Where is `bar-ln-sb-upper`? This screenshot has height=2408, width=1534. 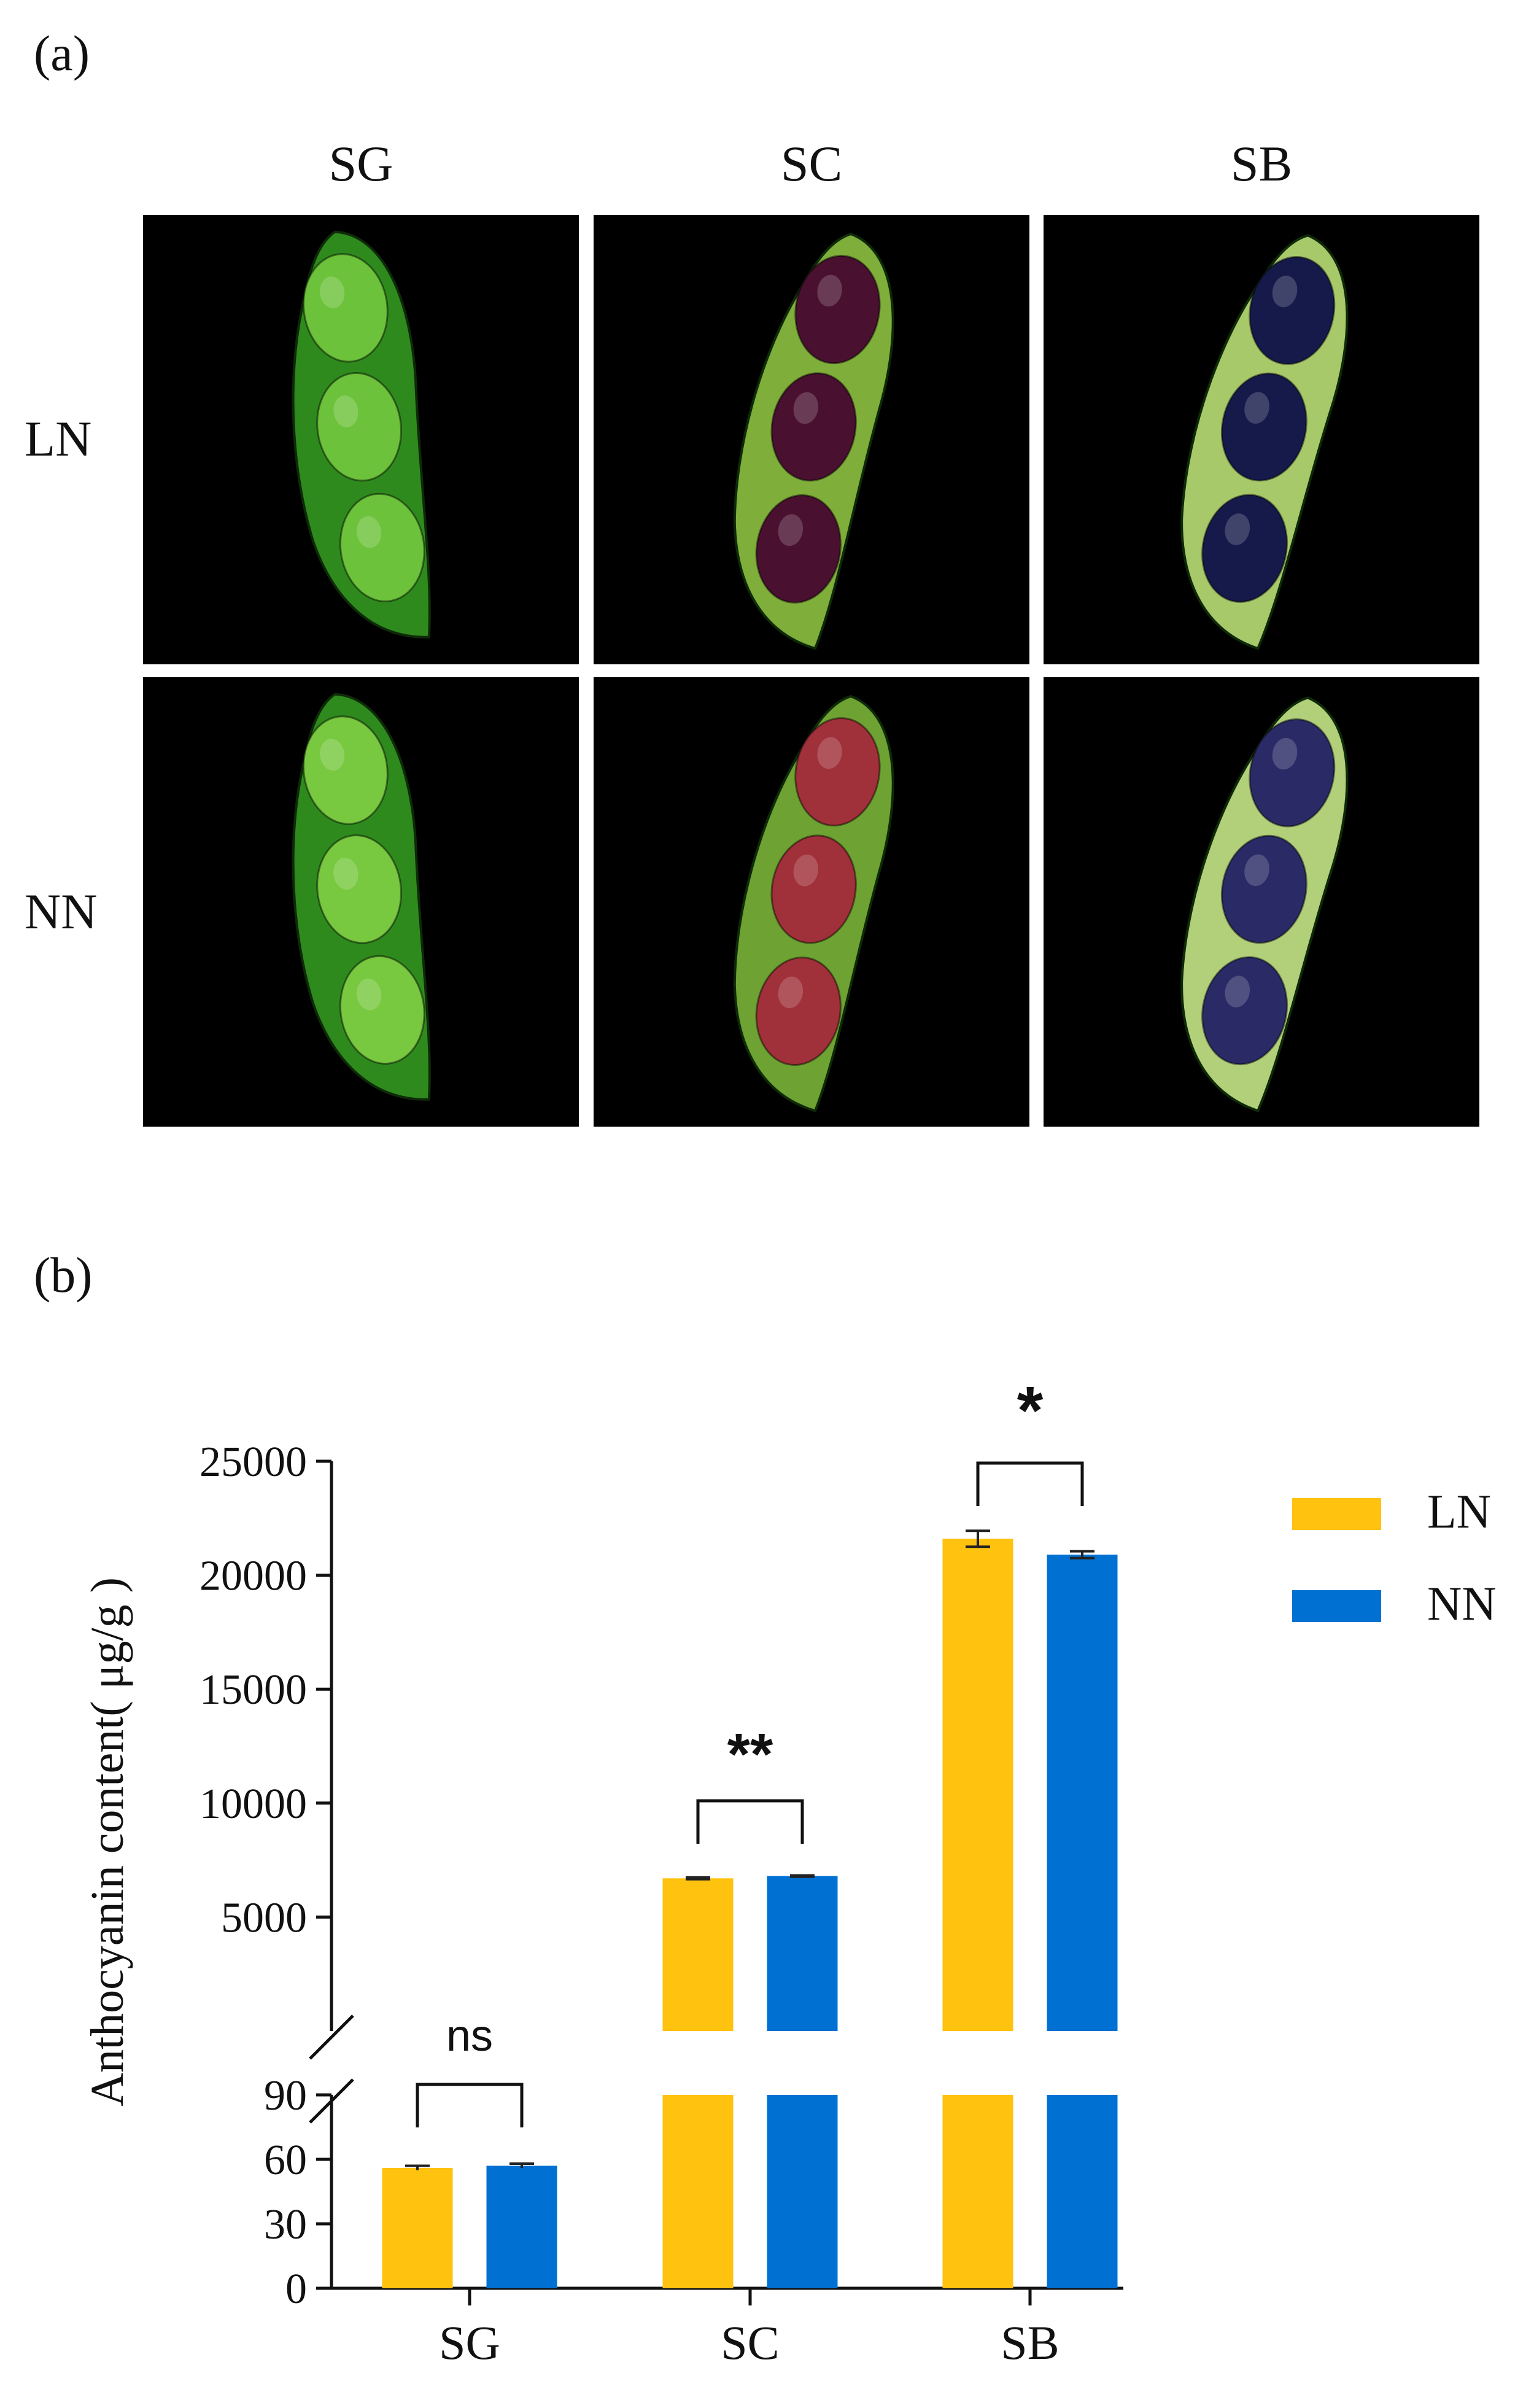 bar-ln-sb-upper is located at coordinates (977, 1785).